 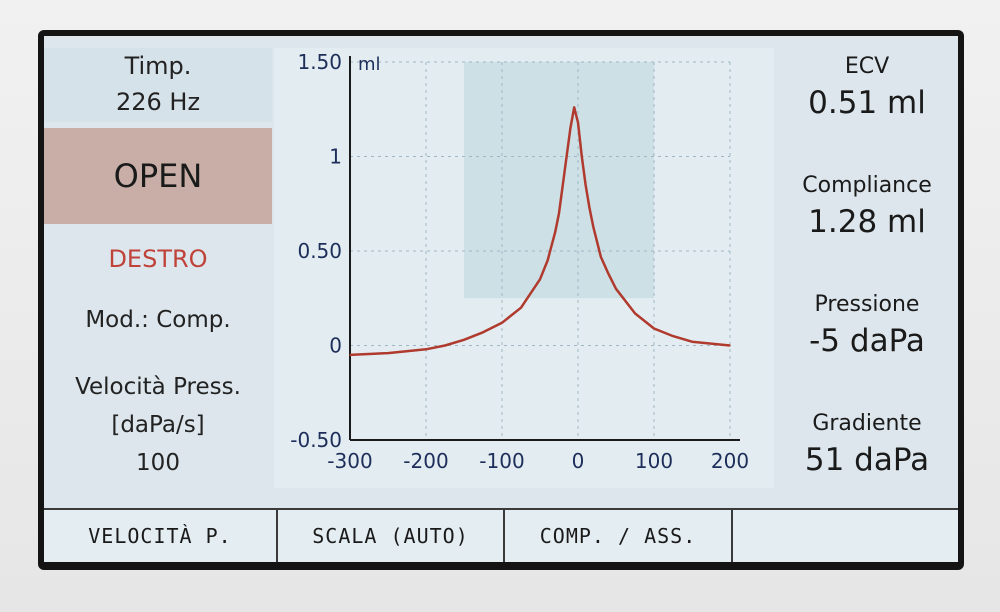 What do you see at coordinates (158, 85) in the screenshot?
I see `probe-info-box: Timp. 226 Hz` at bounding box center [158, 85].